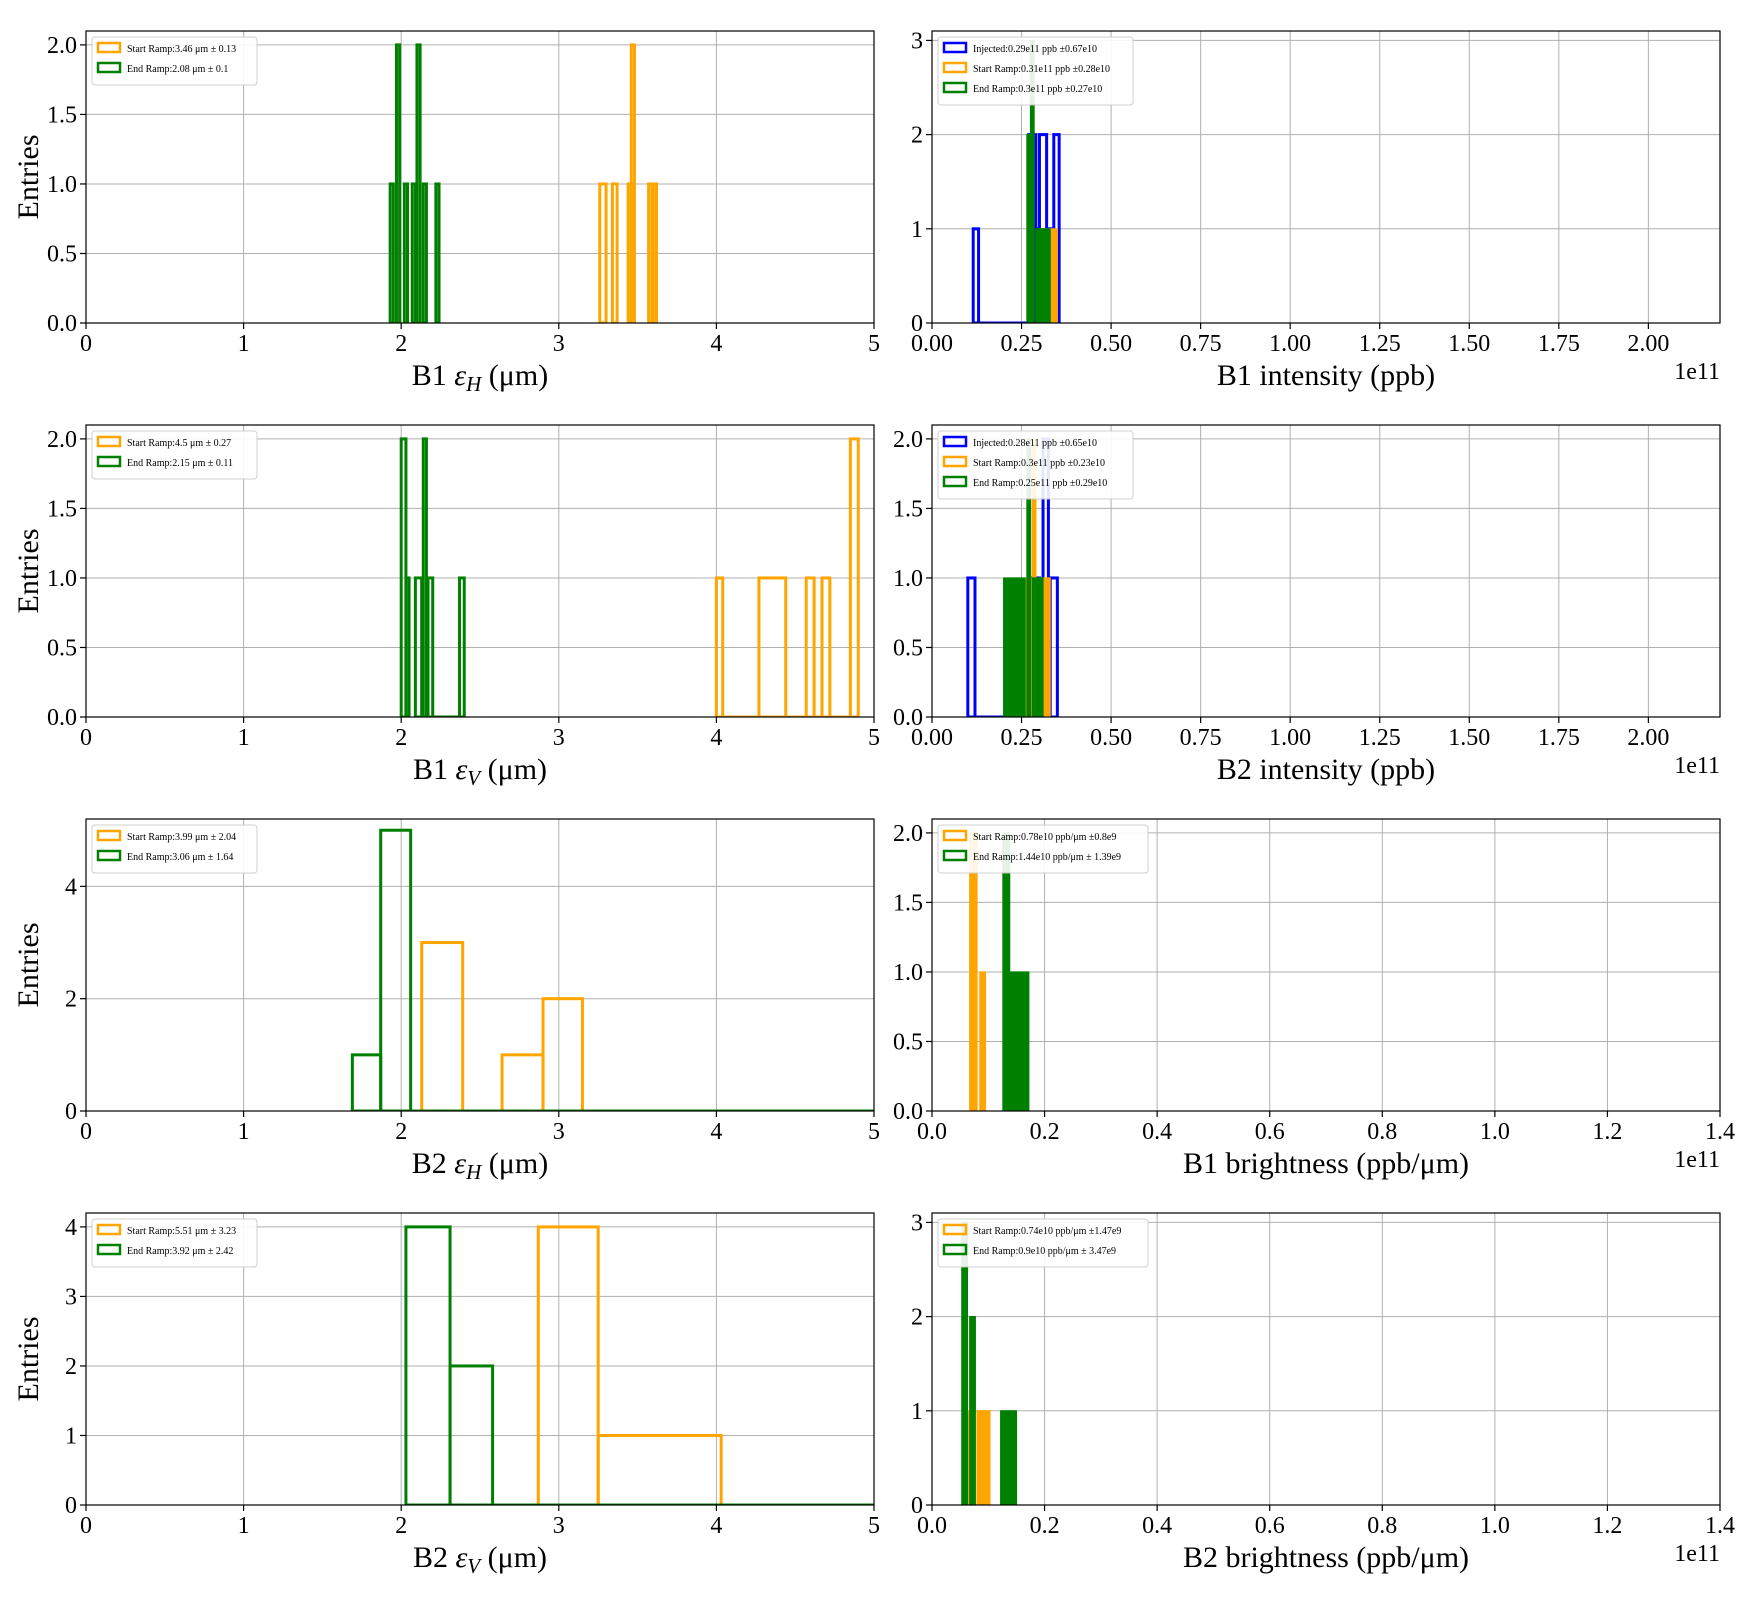  Describe the element at coordinates (1041, 69) in the screenshot. I see `legend-entry: Start Ramp:0.31e11 ppb ±0.28e10` at that location.